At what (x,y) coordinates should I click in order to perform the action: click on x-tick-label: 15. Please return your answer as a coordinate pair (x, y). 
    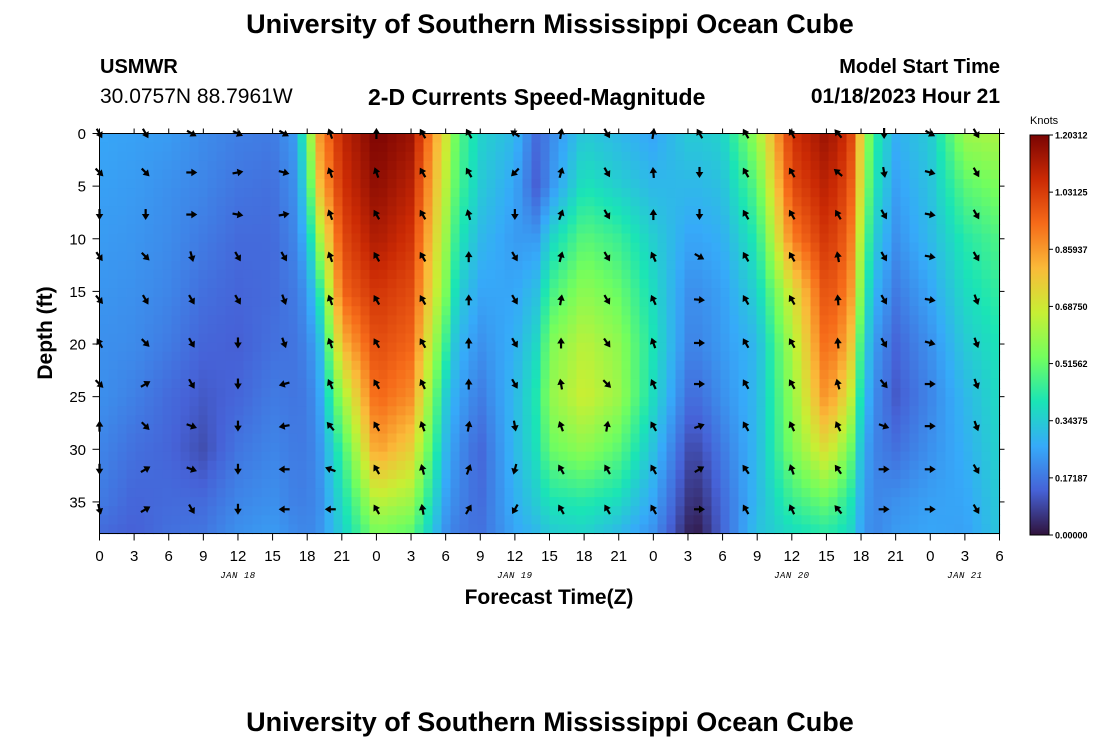
    Looking at the image, I should click on (272, 556).